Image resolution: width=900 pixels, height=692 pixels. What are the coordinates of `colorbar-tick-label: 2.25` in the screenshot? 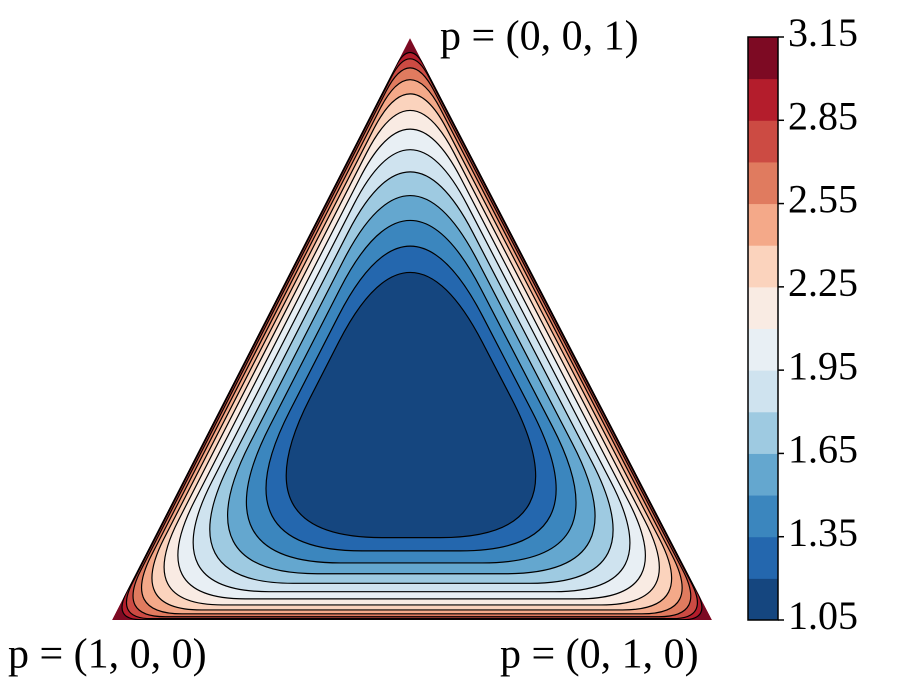 It's located at (823, 282).